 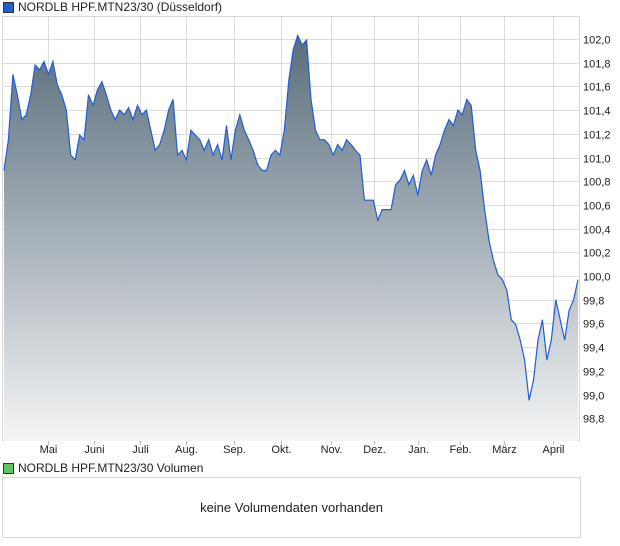 What do you see at coordinates (120, 7) in the screenshot?
I see `price-legend-label: NORDLB HPF.MTN23/30 (Düsseldorf)` at bounding box center [120, 7].